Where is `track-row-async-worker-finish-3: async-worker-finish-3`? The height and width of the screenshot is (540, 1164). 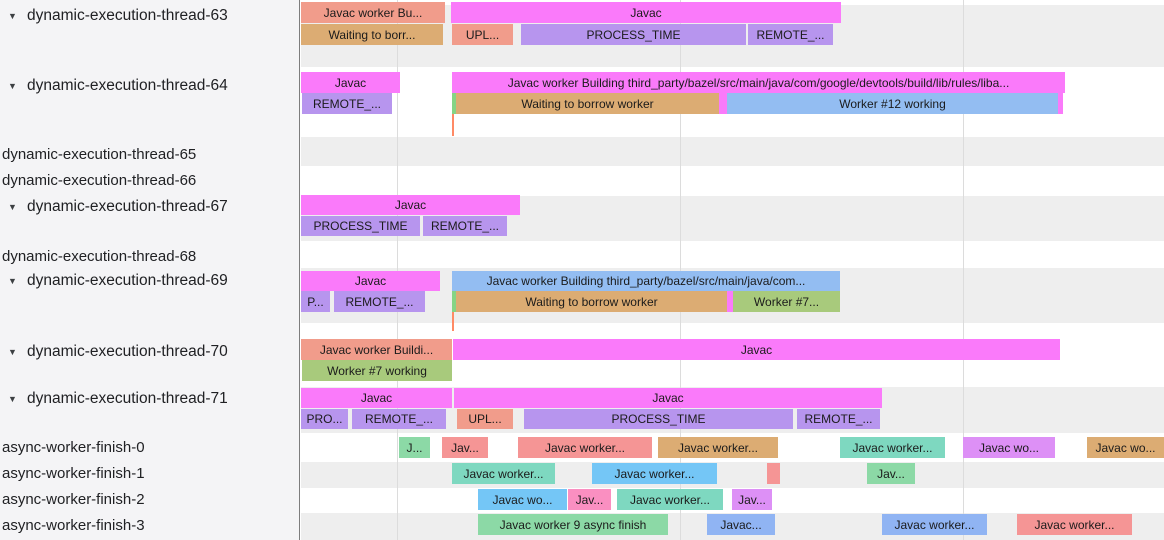 track-row-async-worker-finish-3: async-worker-finish-3 is located at coordinates (72, 526).